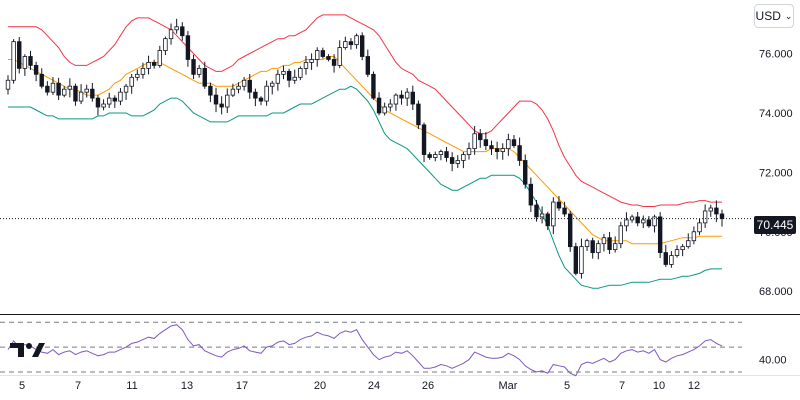  I want to click on y-tick-label: 74.000, so click(776, 114).